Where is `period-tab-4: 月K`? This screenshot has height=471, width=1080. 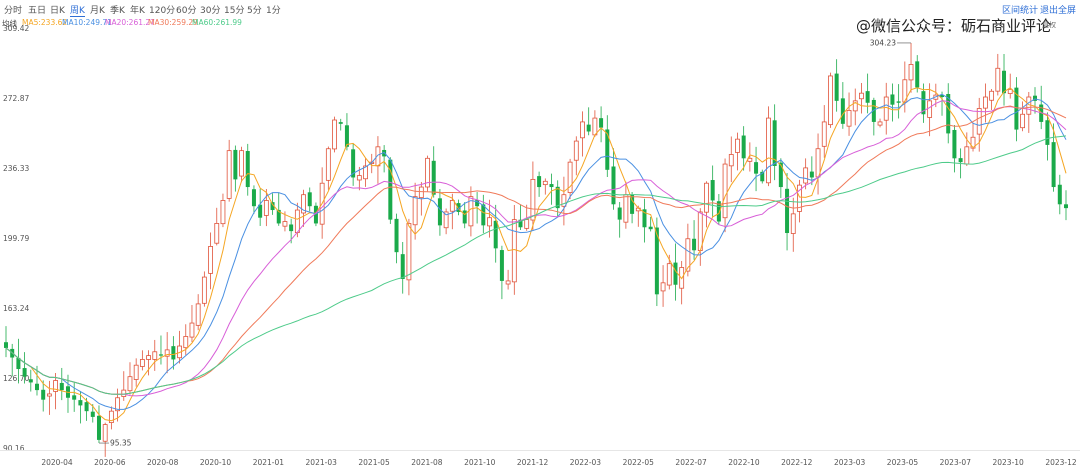 period-tab-4: 月K is located at coordinates (97, 11).